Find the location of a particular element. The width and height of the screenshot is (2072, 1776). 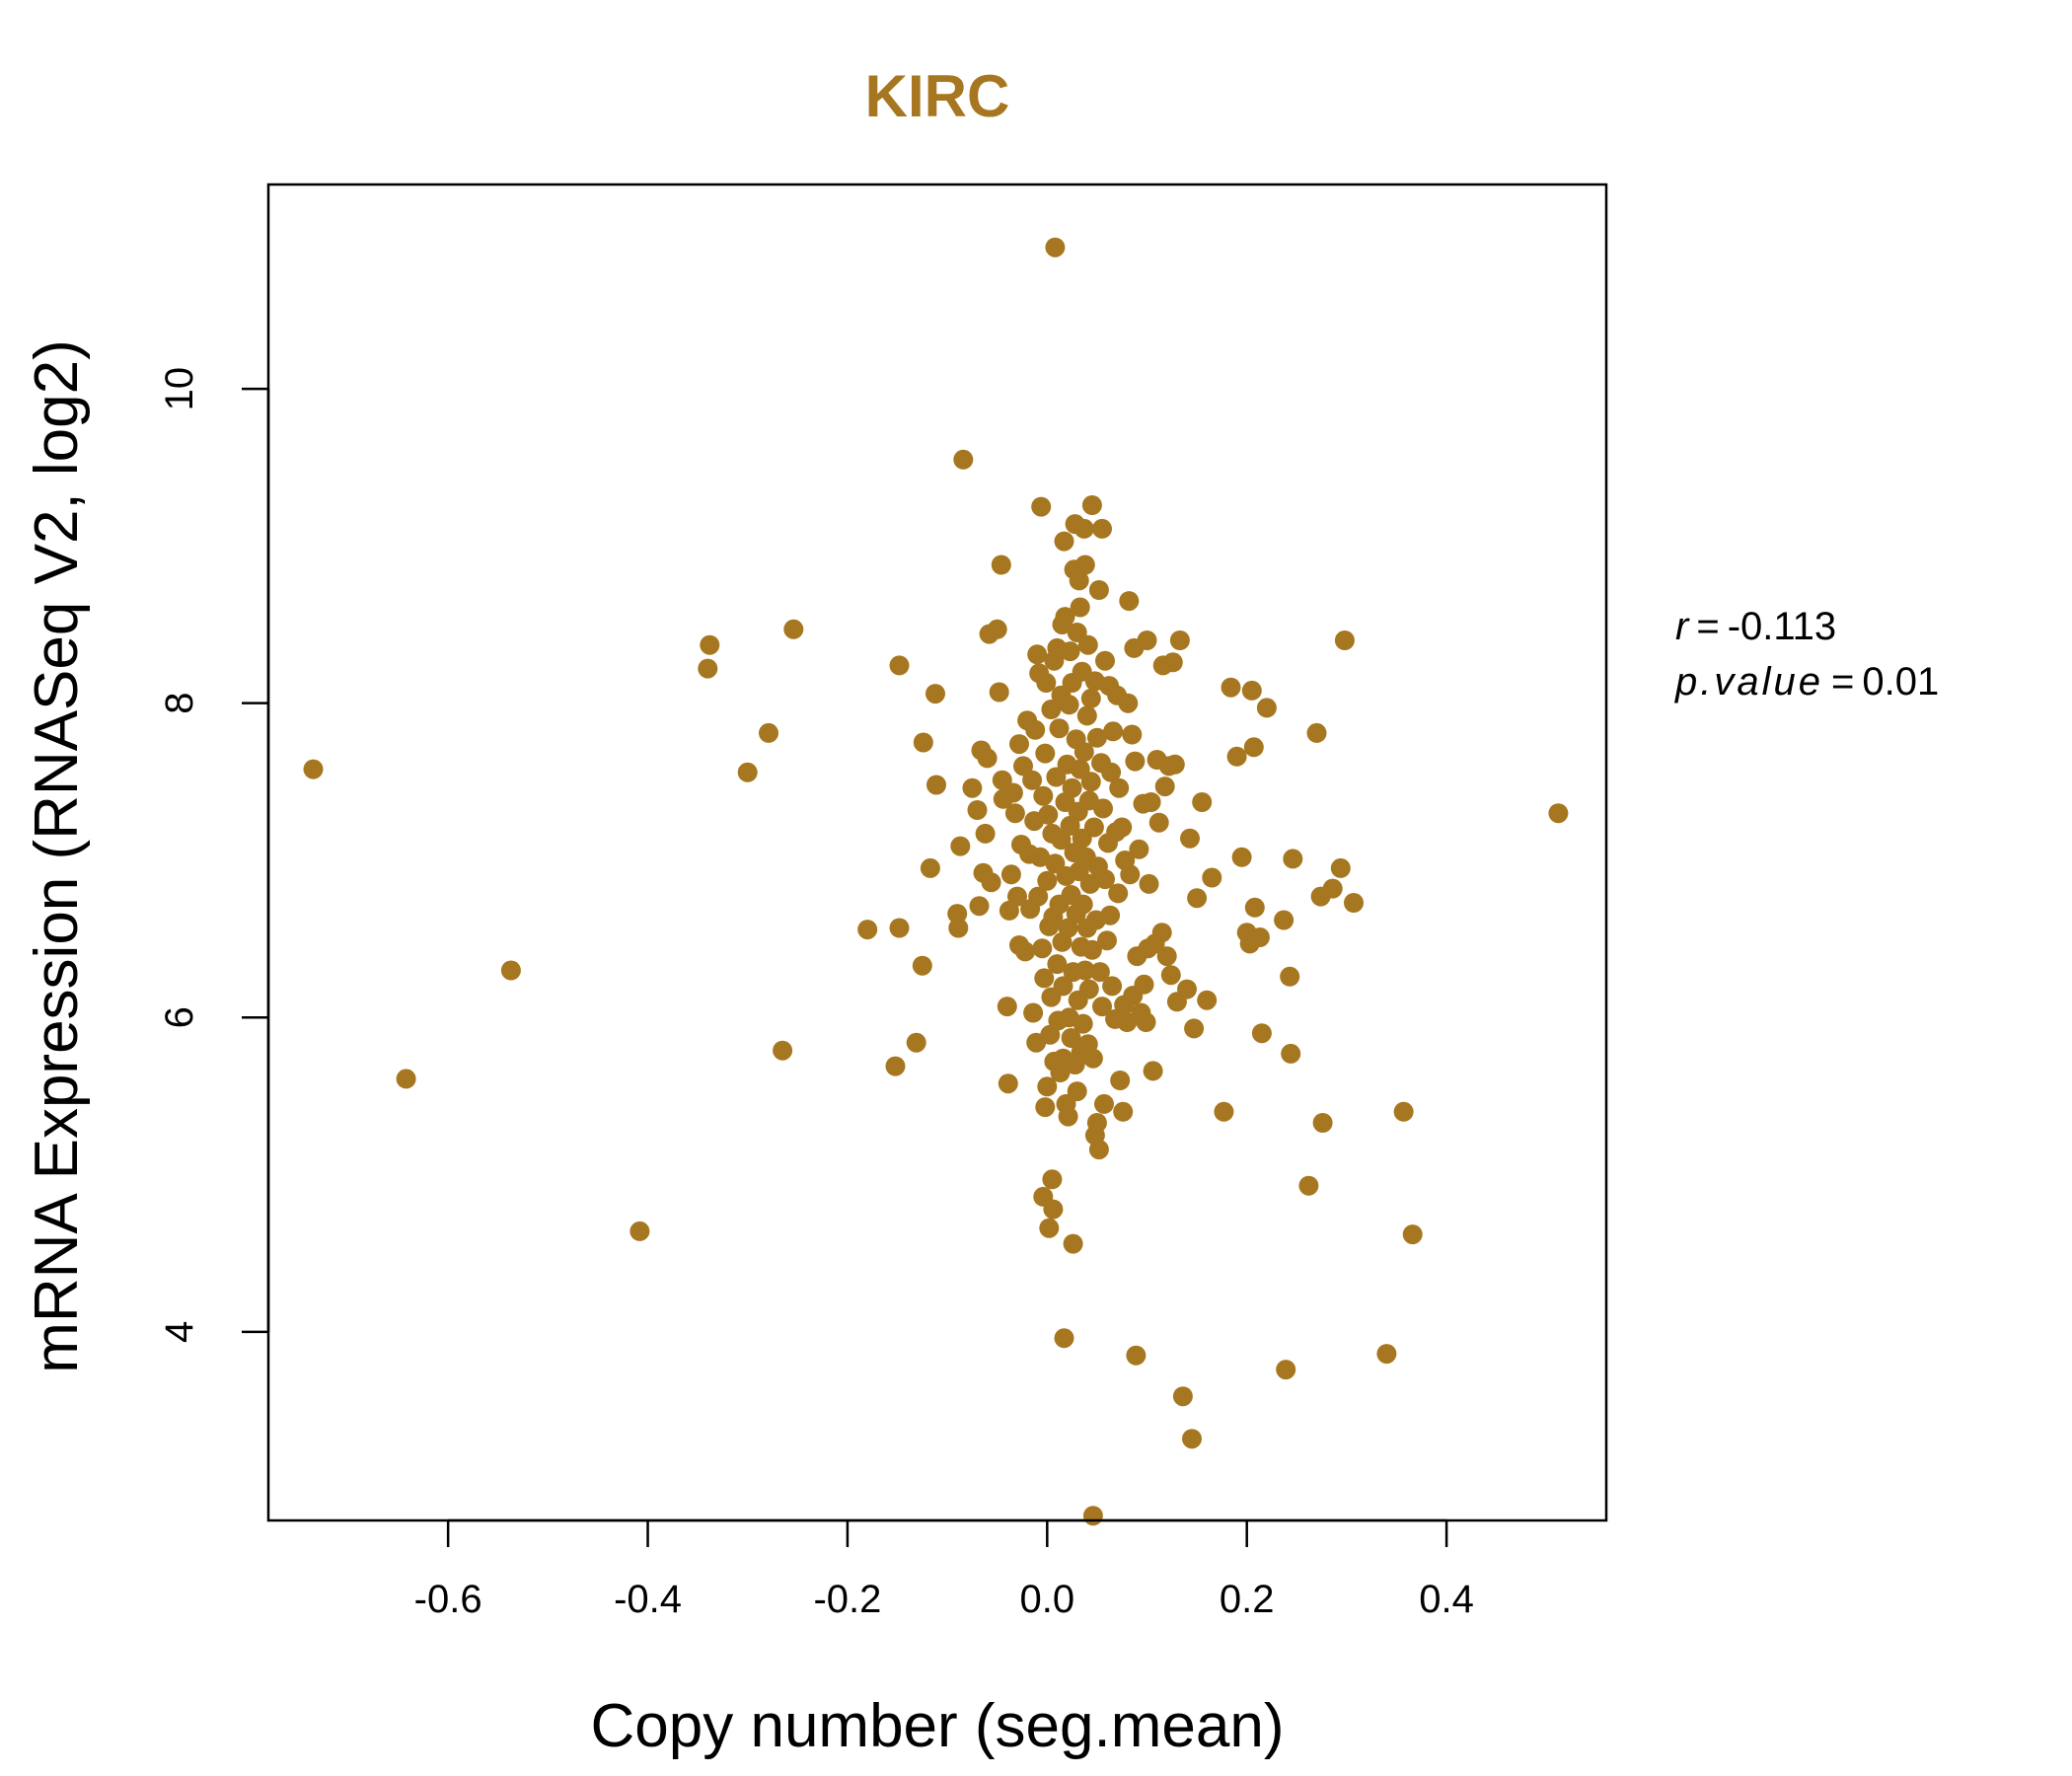

y-tick-label: 4 is located at coordinates (179, 1332).